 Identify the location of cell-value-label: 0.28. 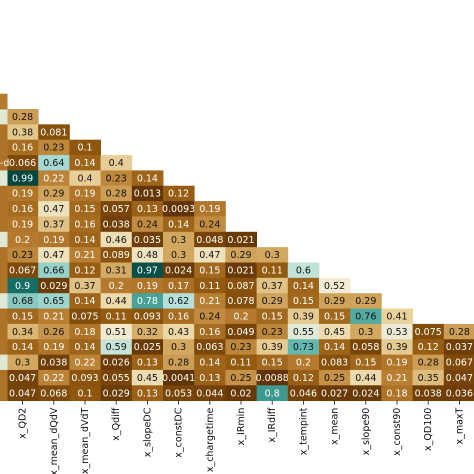
(428, 363).